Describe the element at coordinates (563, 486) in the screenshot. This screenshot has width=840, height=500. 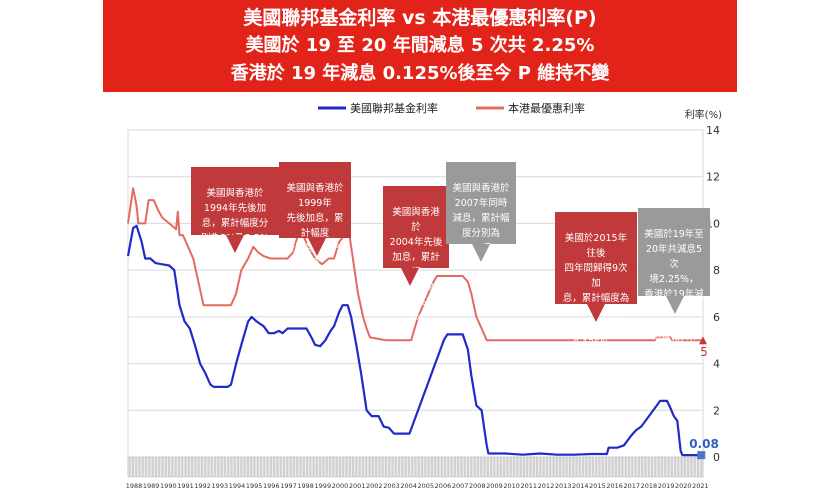
I see `x-year-label: 2013` at that location.